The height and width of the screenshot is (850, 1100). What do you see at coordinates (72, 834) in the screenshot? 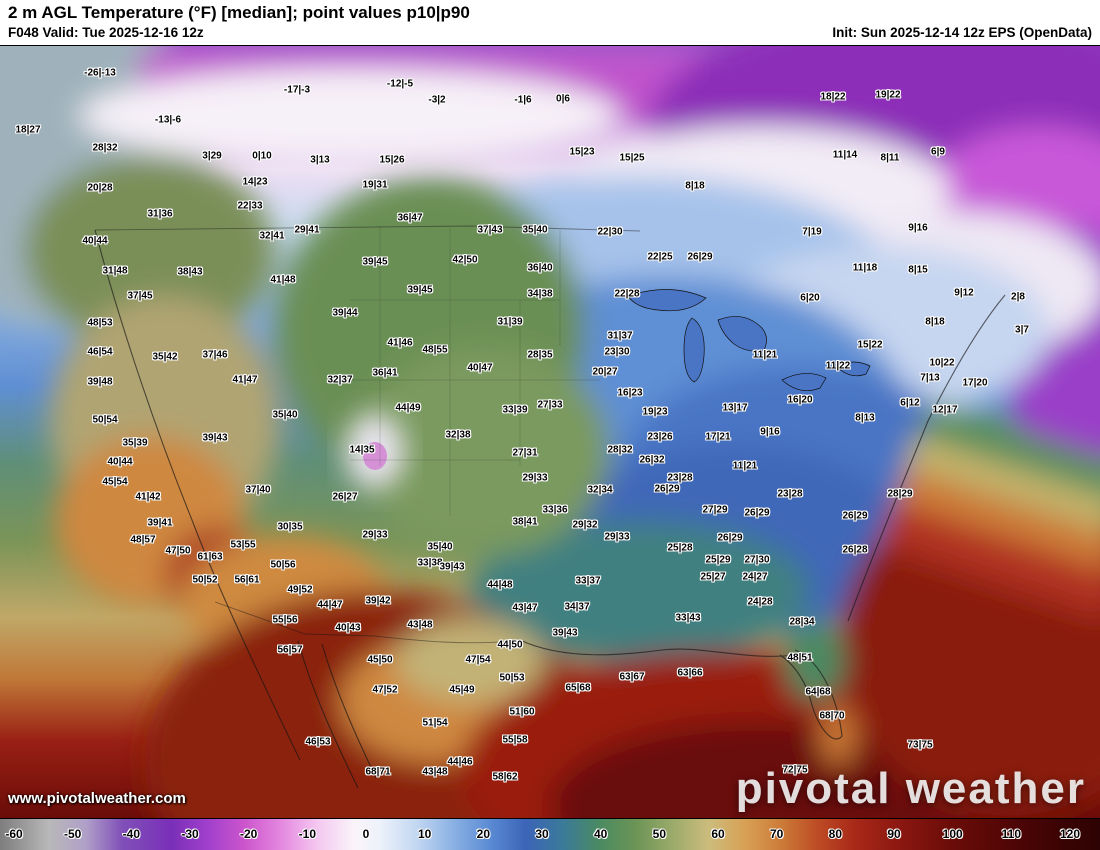
I see `colorbar-tick-label: -50` at bounding box center [72, 834].